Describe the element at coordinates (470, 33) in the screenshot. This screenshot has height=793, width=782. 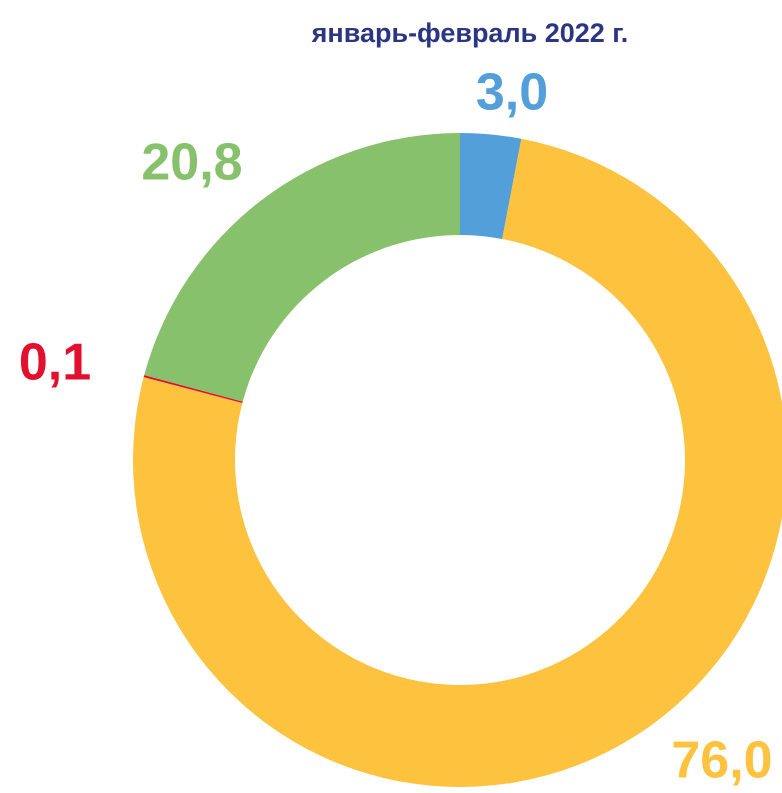
I see `chart-title: январь-февраль 2022 г.` at that location.